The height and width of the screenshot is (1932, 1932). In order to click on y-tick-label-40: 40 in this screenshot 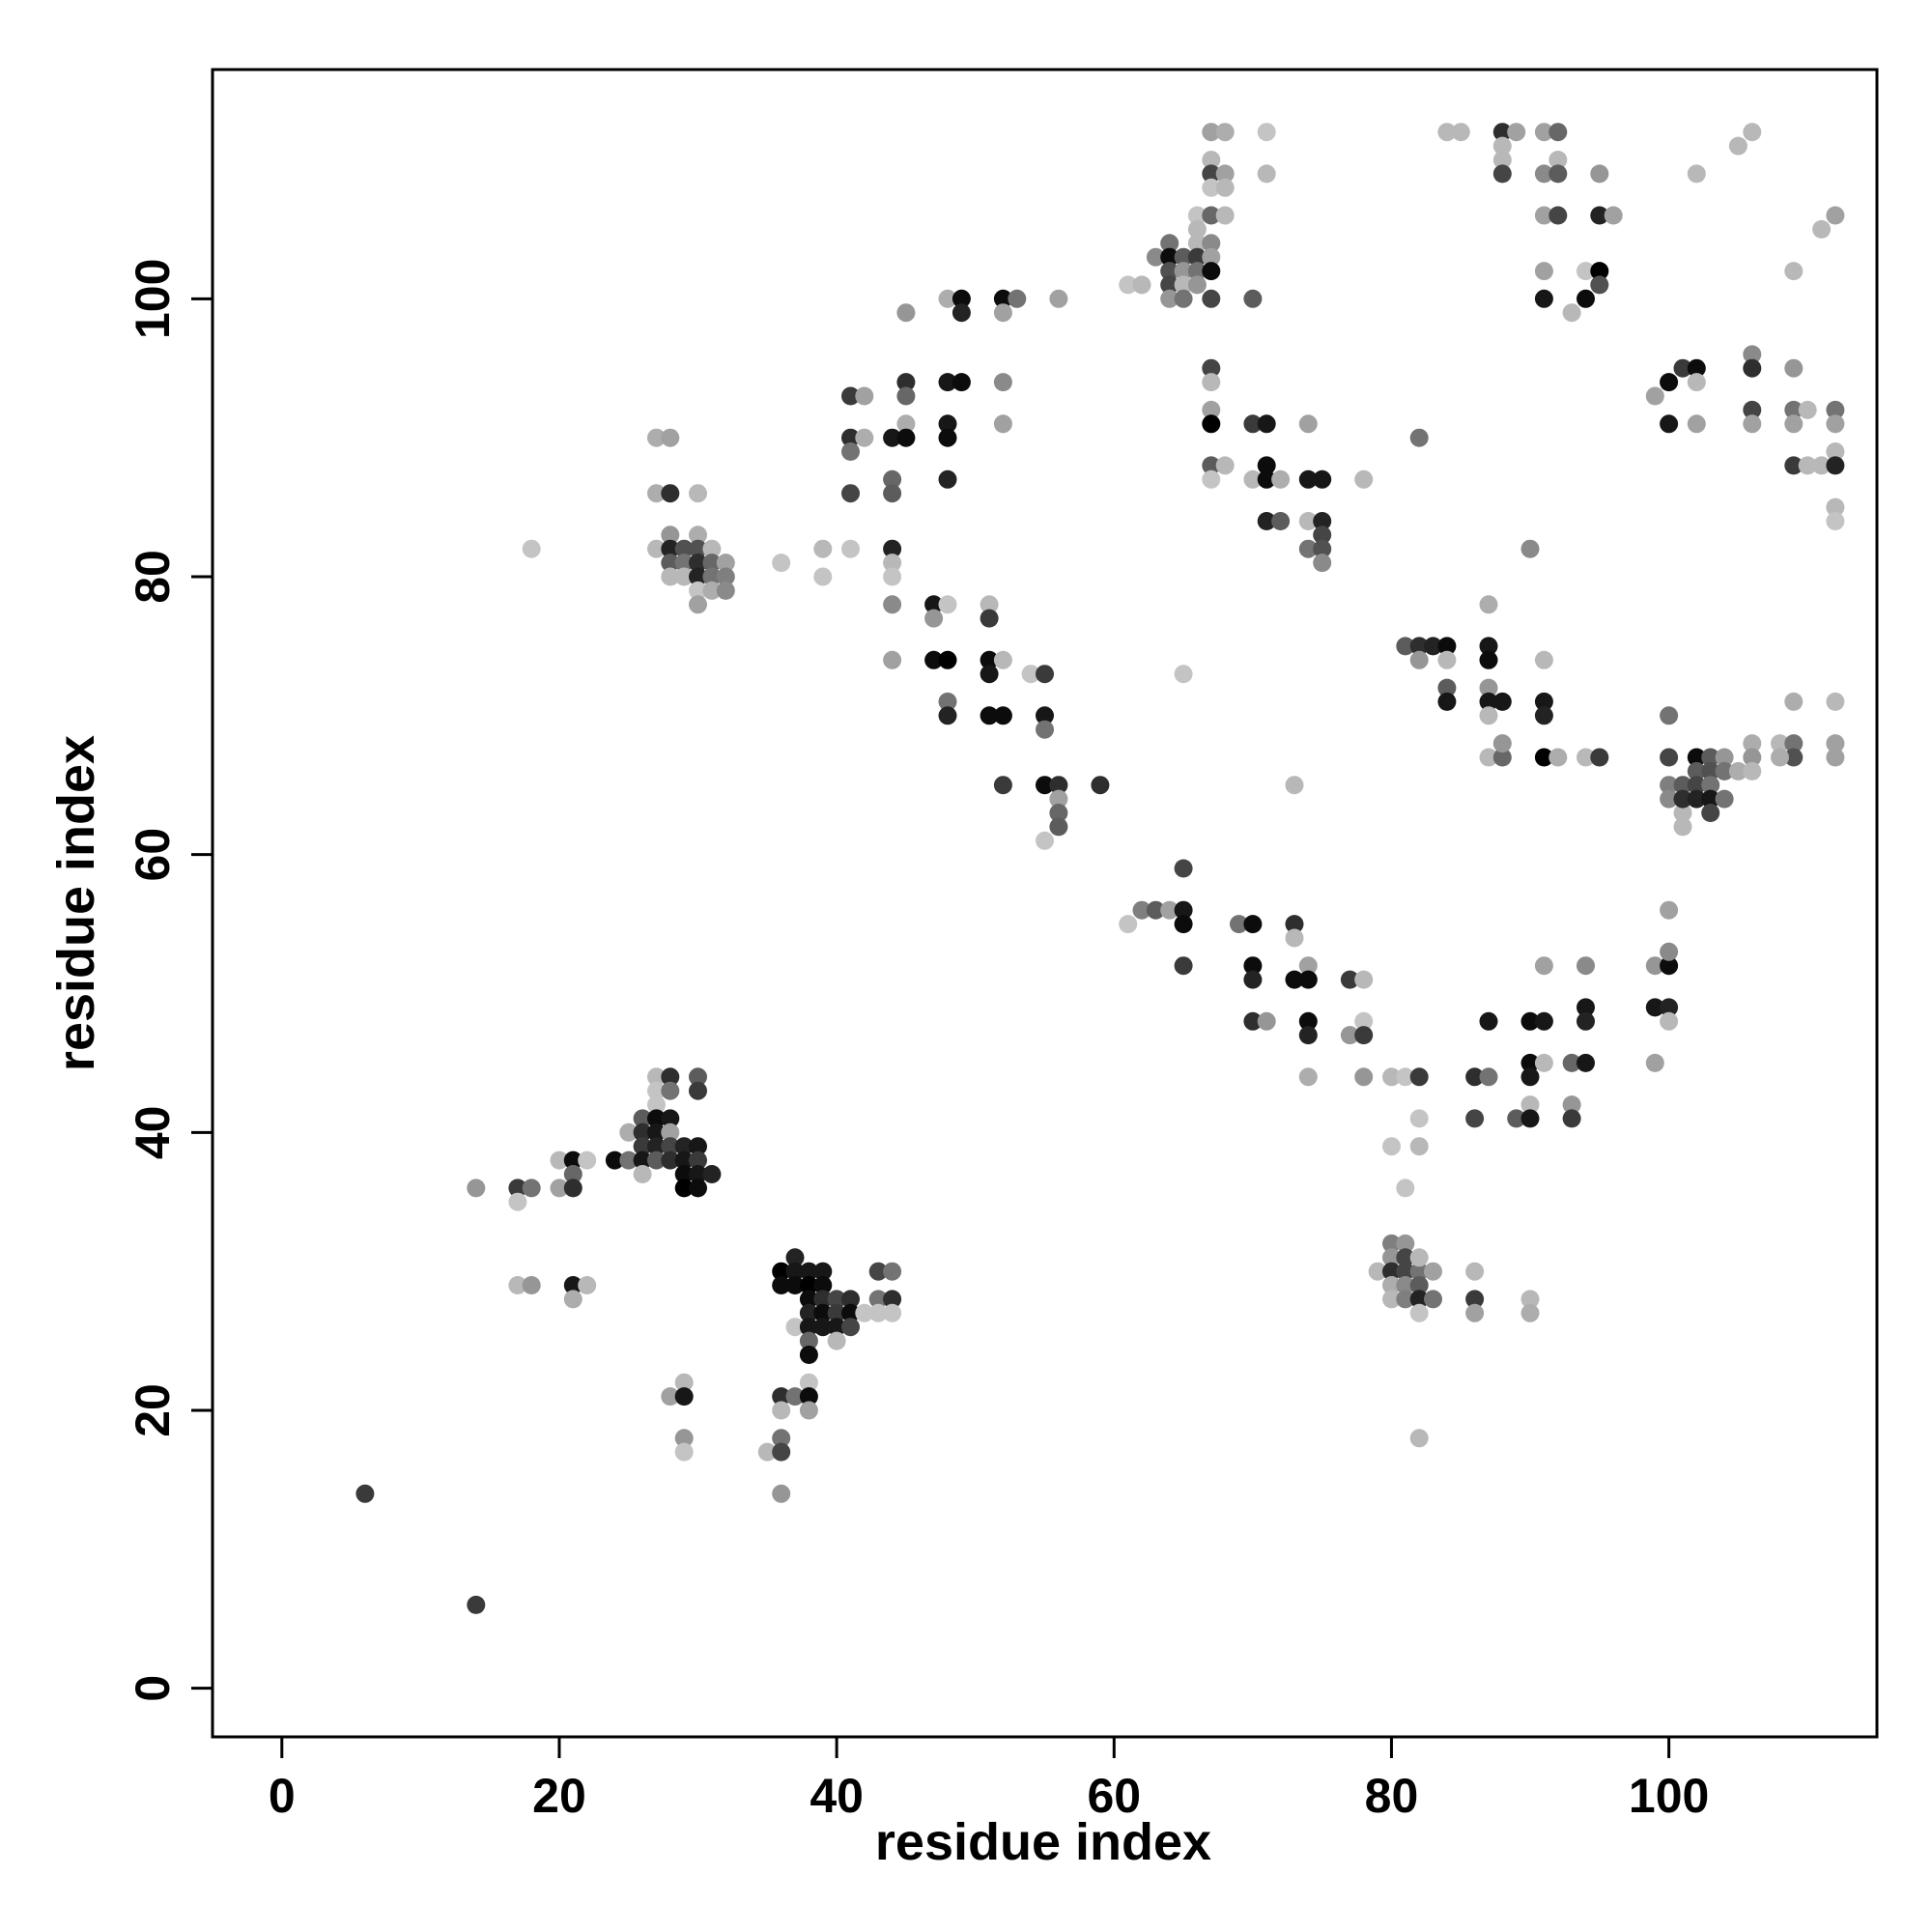, I will do `click(153, 1133)`.